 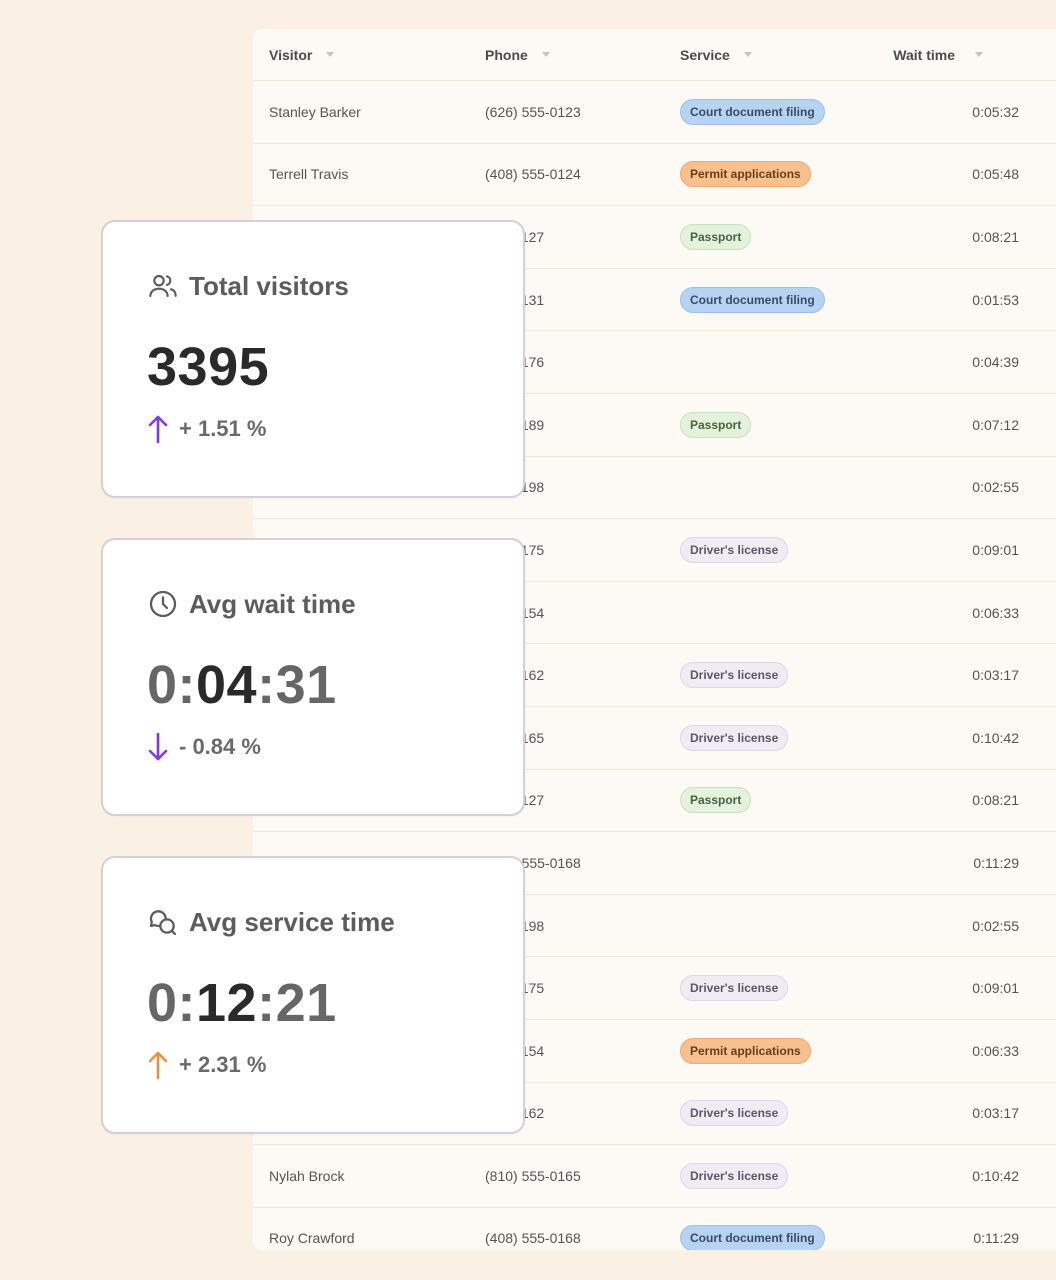 I want to click on change-indicator: + 1.51 %, so click(x=206, y=429).